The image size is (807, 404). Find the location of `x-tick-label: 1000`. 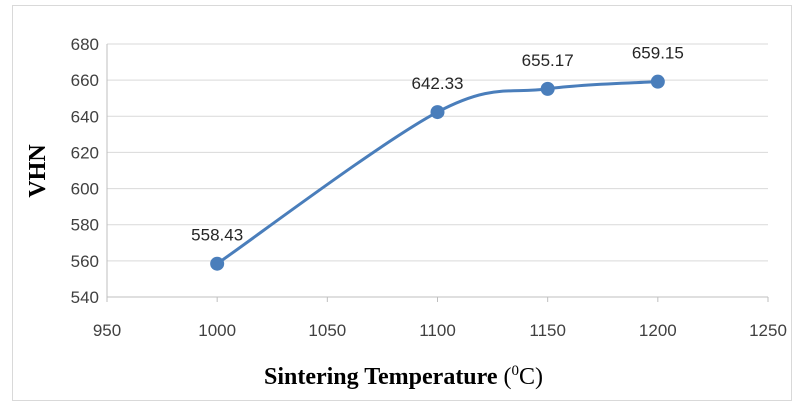

x-tick-label: 1000 is located at coordinates (217, 330).